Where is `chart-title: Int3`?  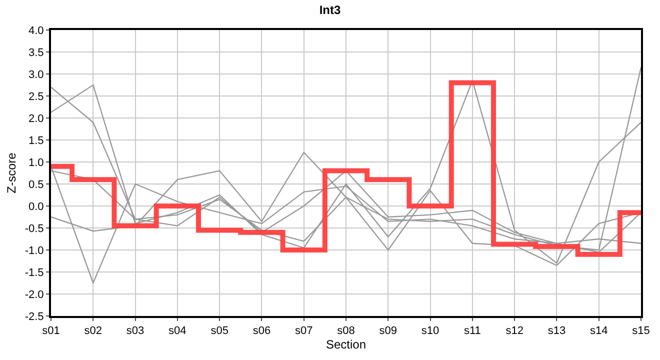 chart-title: Int3 is located at coordinates (330, 9).